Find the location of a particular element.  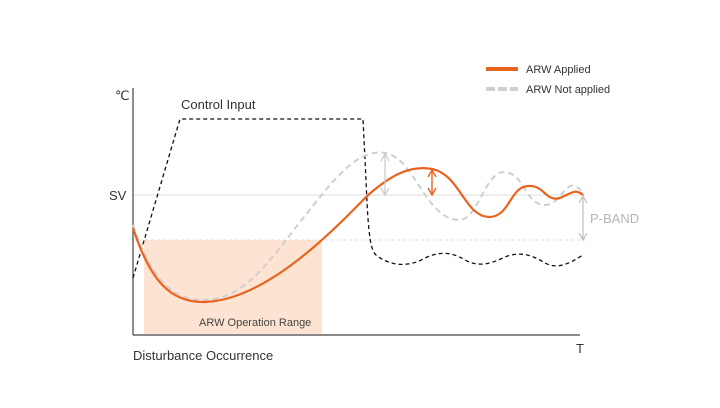

pband-label: P-BAND is located at coordinates (614, 218).